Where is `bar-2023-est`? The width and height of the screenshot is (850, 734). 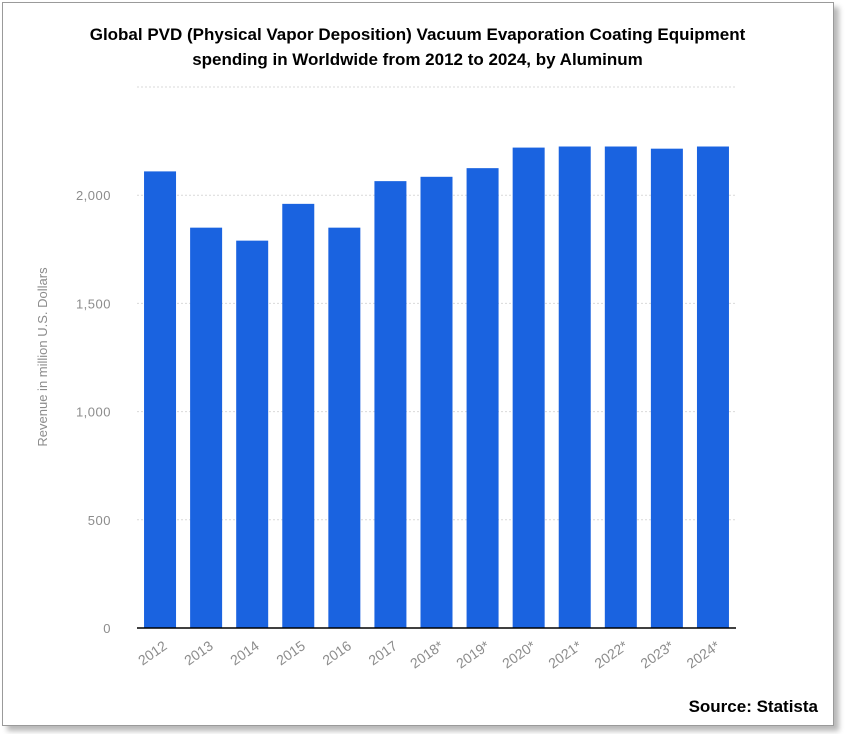
bar-2023-est is located at coordinates (666, 388).